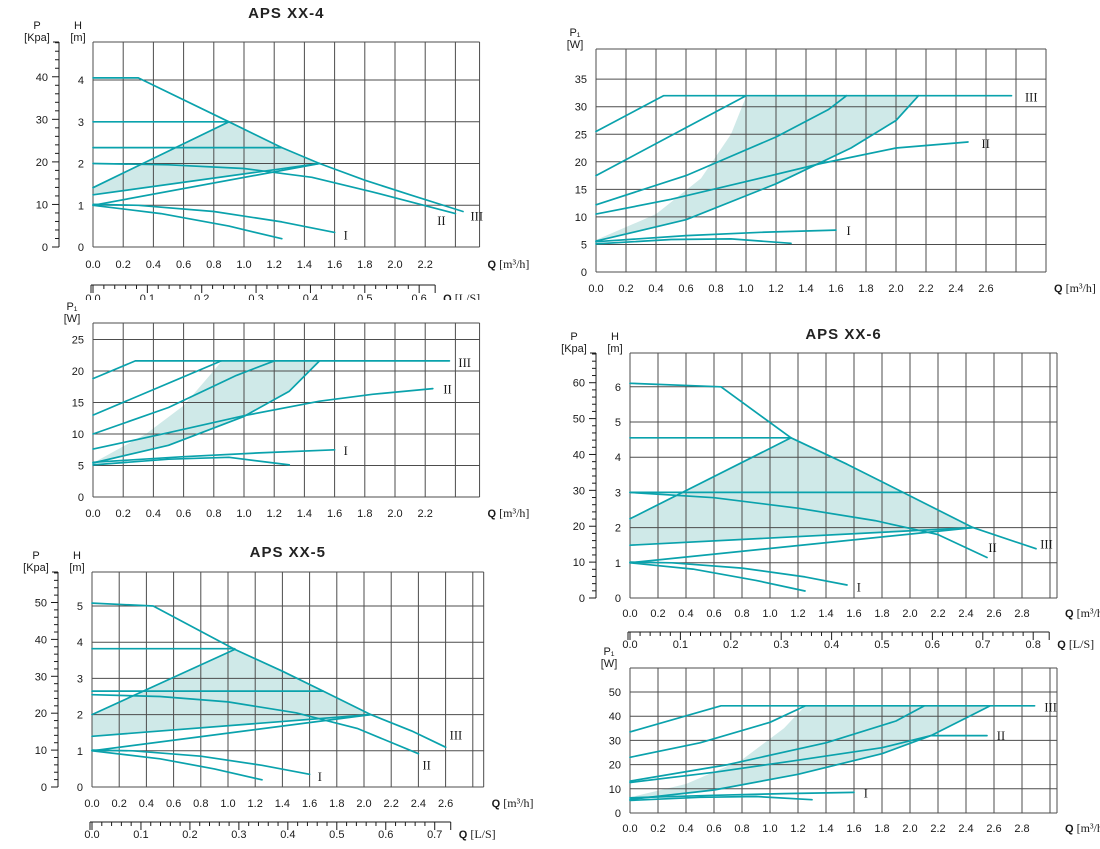 This screenshot has width=1100, height=849. I want to click on curve-speed-III, so click(278, 145).